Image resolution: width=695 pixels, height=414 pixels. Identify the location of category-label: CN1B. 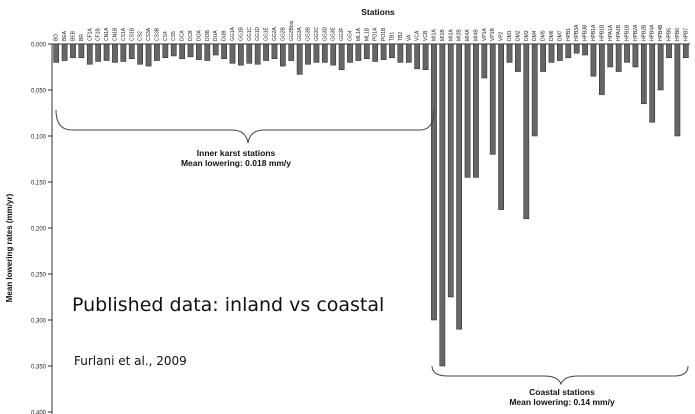
(115, 34).